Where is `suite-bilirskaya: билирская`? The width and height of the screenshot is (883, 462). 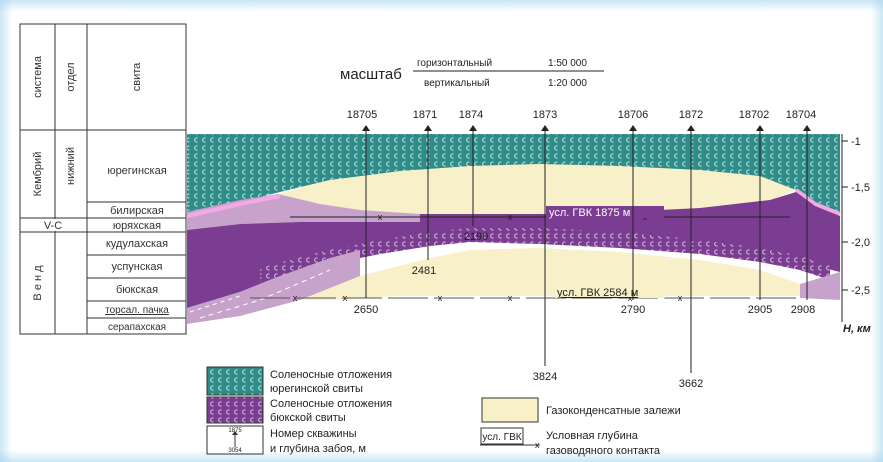
suite-bilirskaya: билирская is located at coordinates (137, 211).